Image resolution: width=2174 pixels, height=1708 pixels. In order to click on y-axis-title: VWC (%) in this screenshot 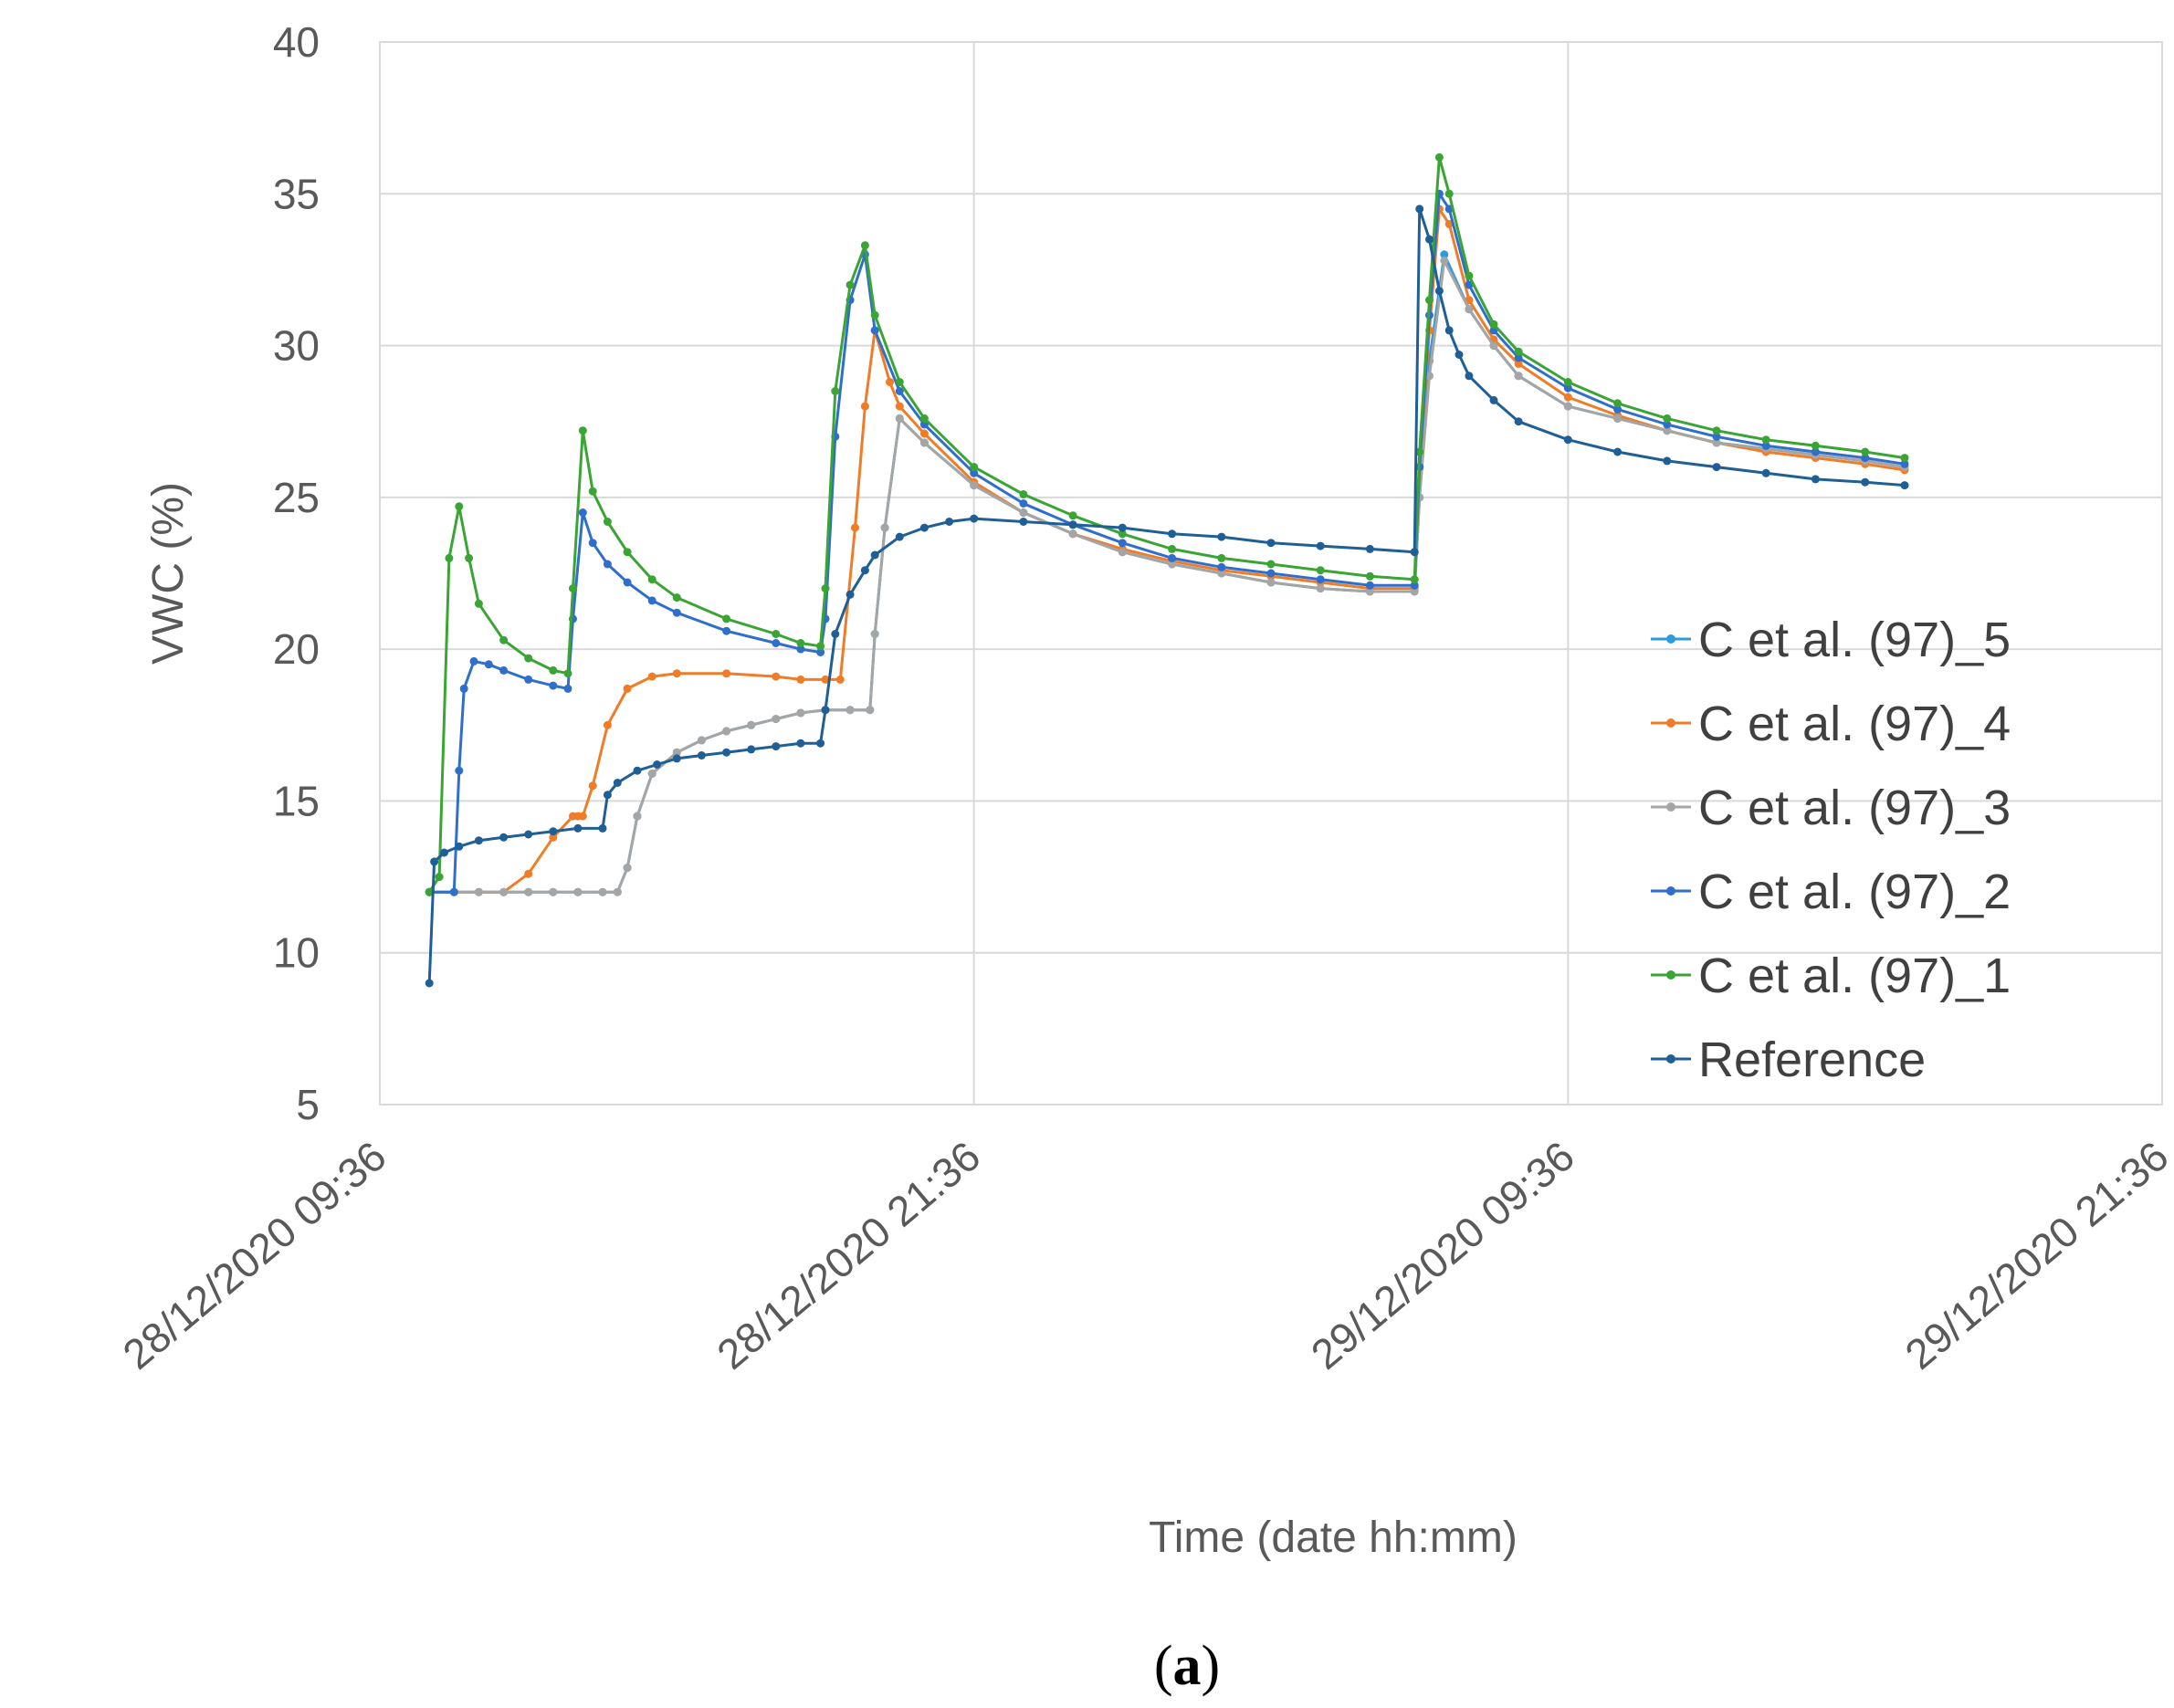, I will do `click(168, 574)`.